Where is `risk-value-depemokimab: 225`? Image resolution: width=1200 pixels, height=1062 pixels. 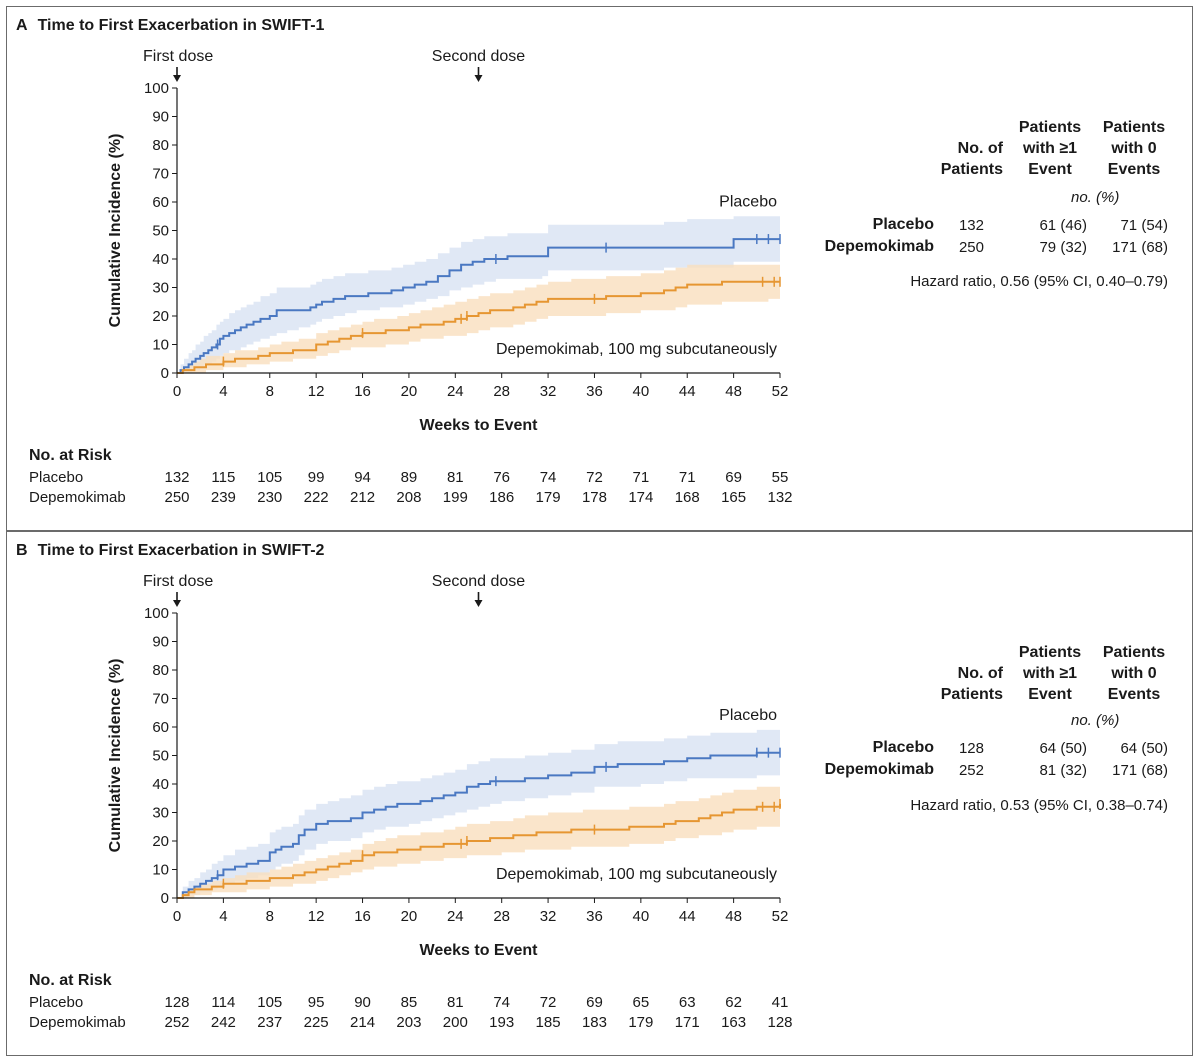
risk-value-depemokimab: 225 is located at coordinates (316, 1022).